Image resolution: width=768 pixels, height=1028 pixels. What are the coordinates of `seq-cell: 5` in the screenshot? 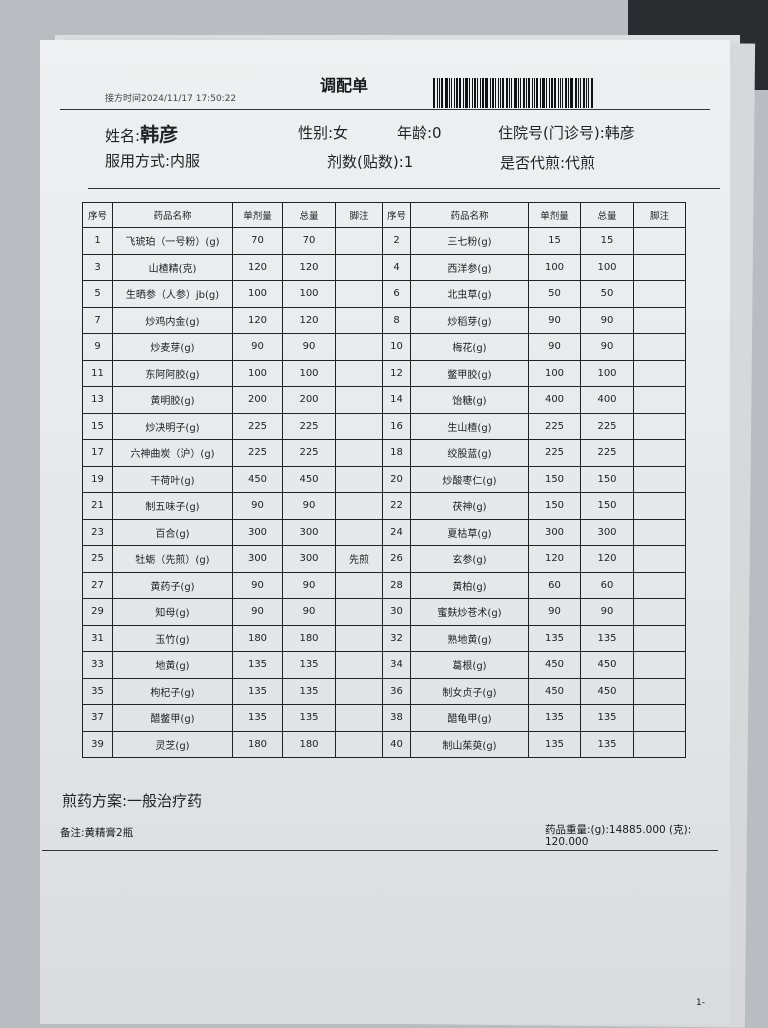 It's located at (97, 294).